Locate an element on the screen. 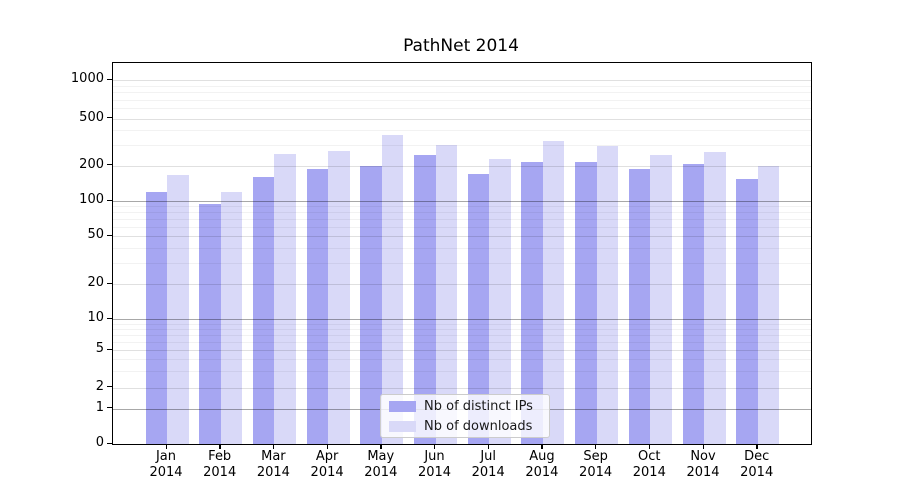 This screenshot has height=500, width=900. legend-item-distinct-ips: Nb of distinct IPs is located at coordinates (465, 406).